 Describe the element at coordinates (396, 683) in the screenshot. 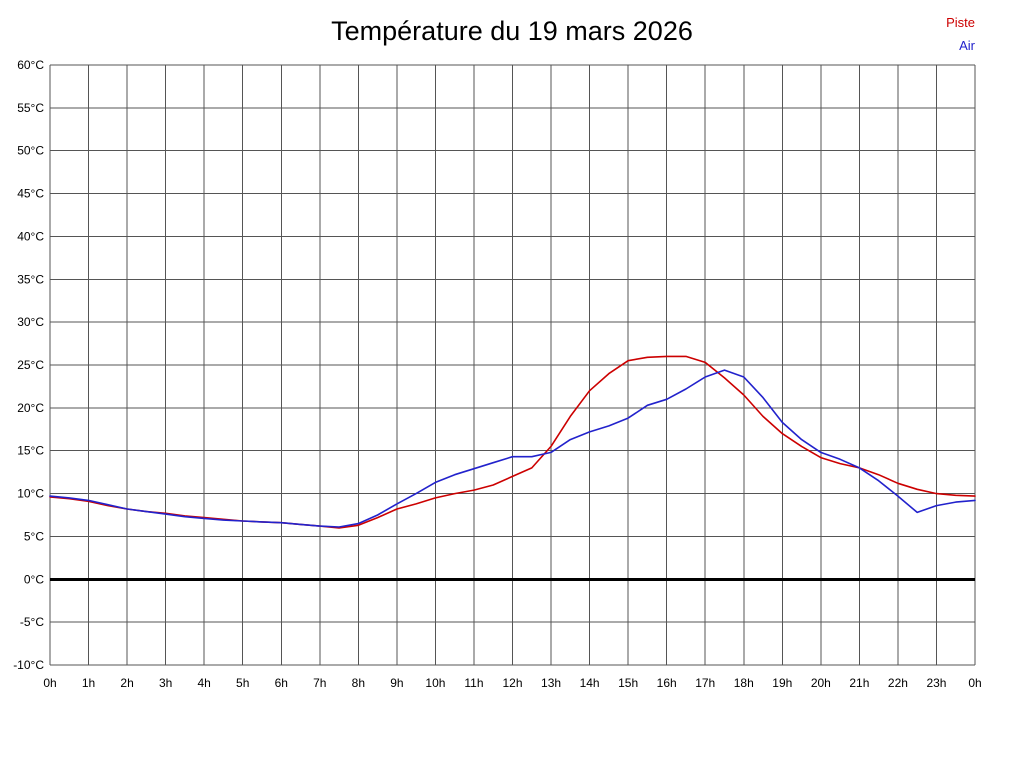

I see `svg-text: 9h` at that location.